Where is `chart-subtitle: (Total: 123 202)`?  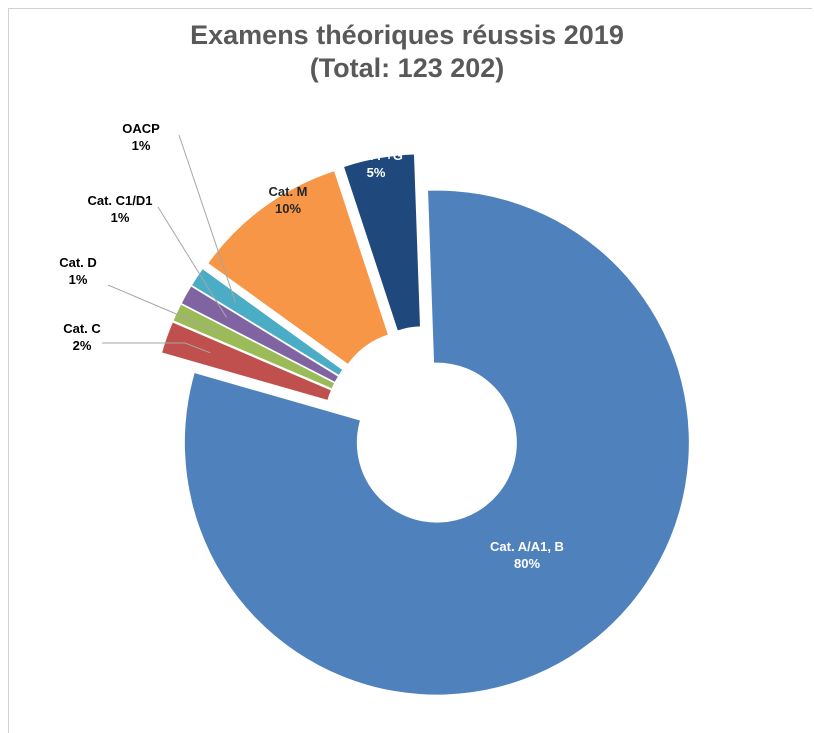 chart-subtitle: (Total: 123 202) is located at coordinates (407, 68).